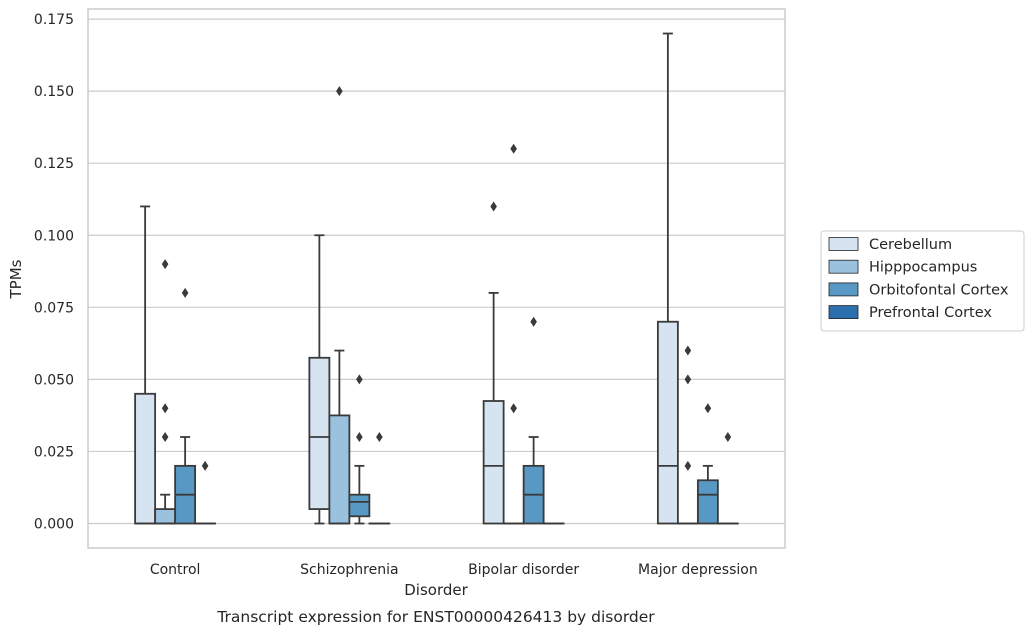 The image size is (1033, 634). Describe the element at coordinates (939, 290) in the screenshot. I see `legend-label: Orbitofontal Cortex` at that location.